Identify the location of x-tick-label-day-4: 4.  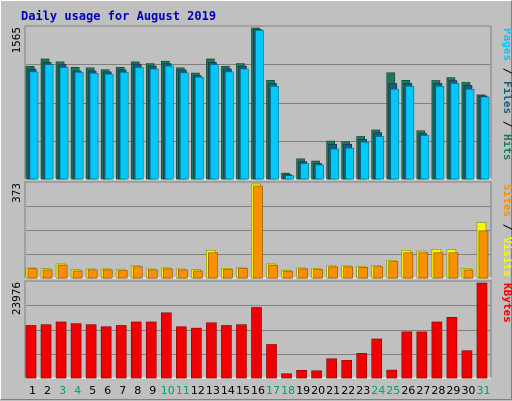
(77, 390).